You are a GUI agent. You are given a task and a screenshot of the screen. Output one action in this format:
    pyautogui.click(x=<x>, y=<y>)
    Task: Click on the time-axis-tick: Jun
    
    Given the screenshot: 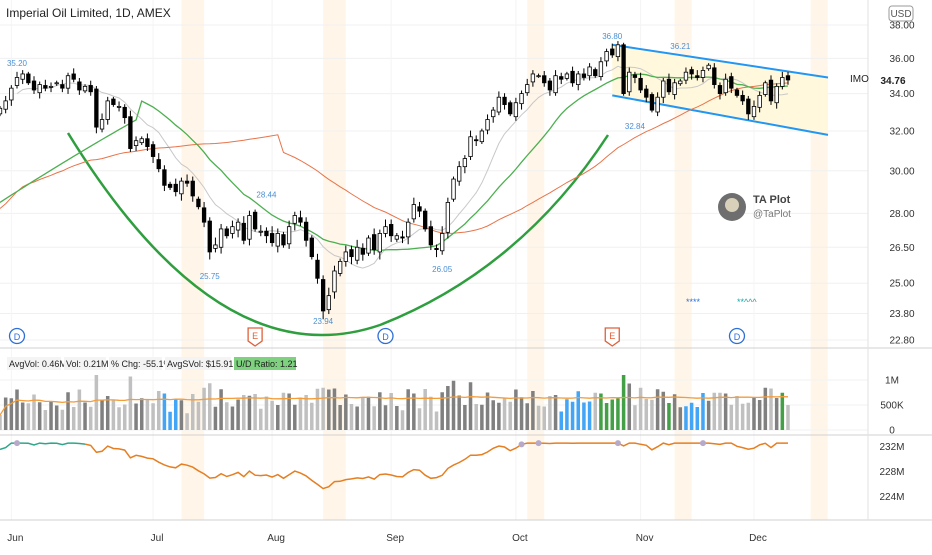 What is the action you would take?
    pyautogui.click(x=15, y=538)
    